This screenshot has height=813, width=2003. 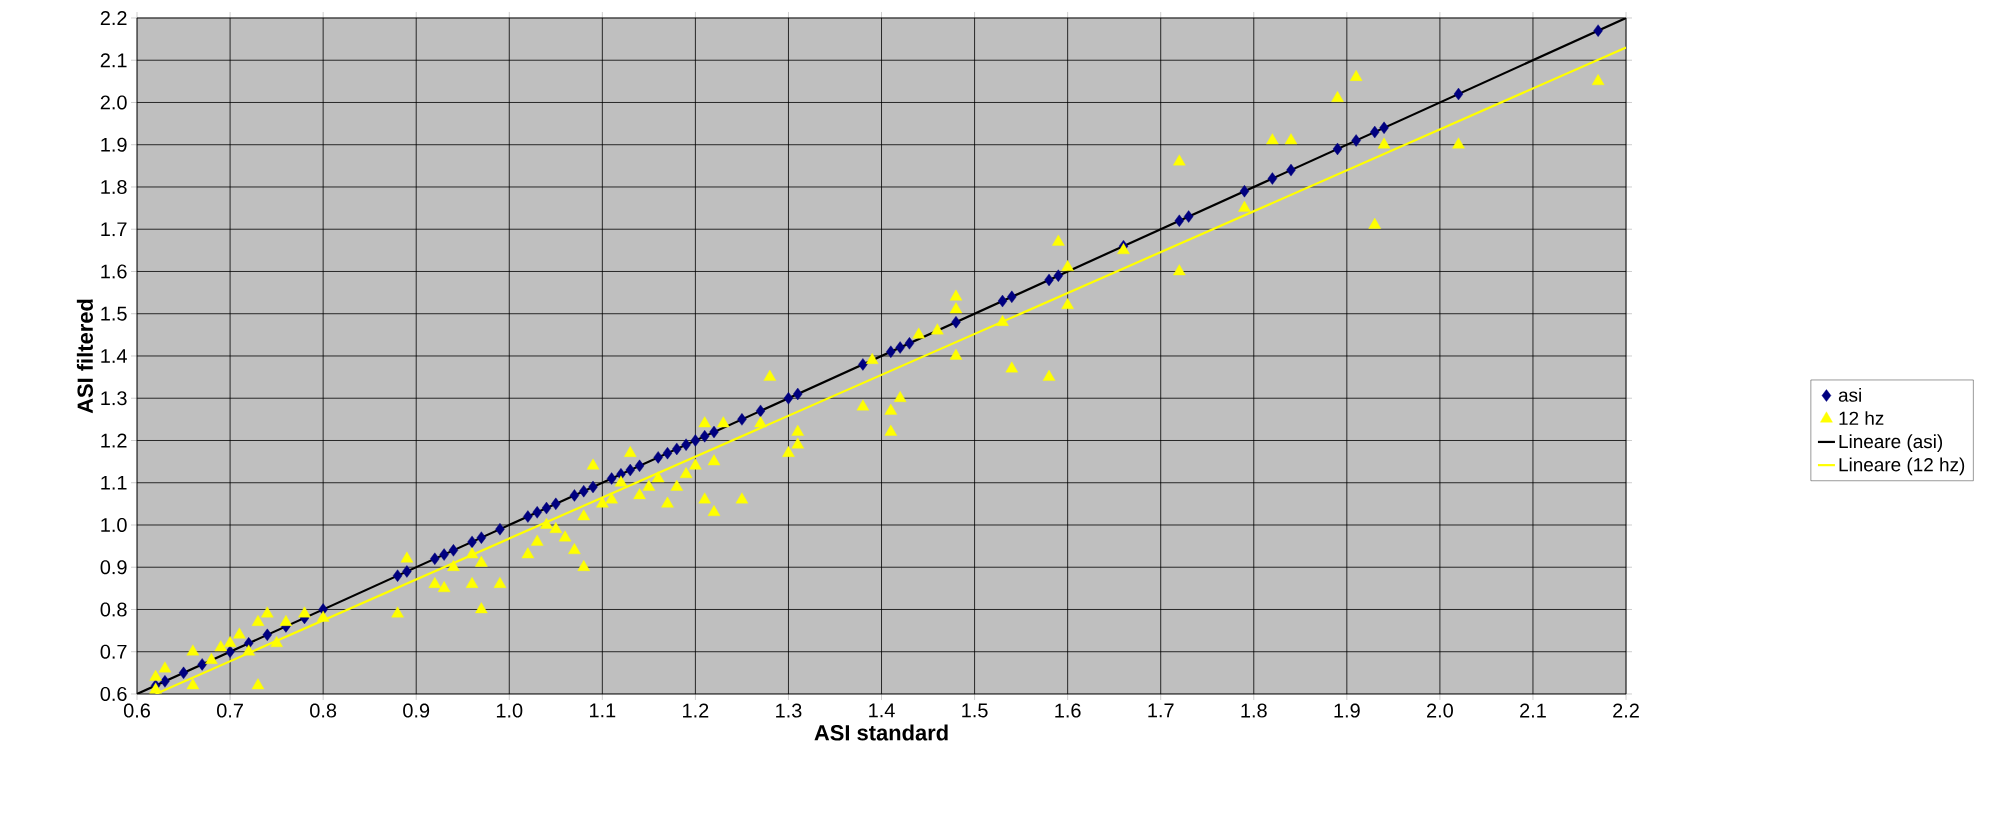 I want to click on y-tick-label: 1.5, so click(x=114, y=313).